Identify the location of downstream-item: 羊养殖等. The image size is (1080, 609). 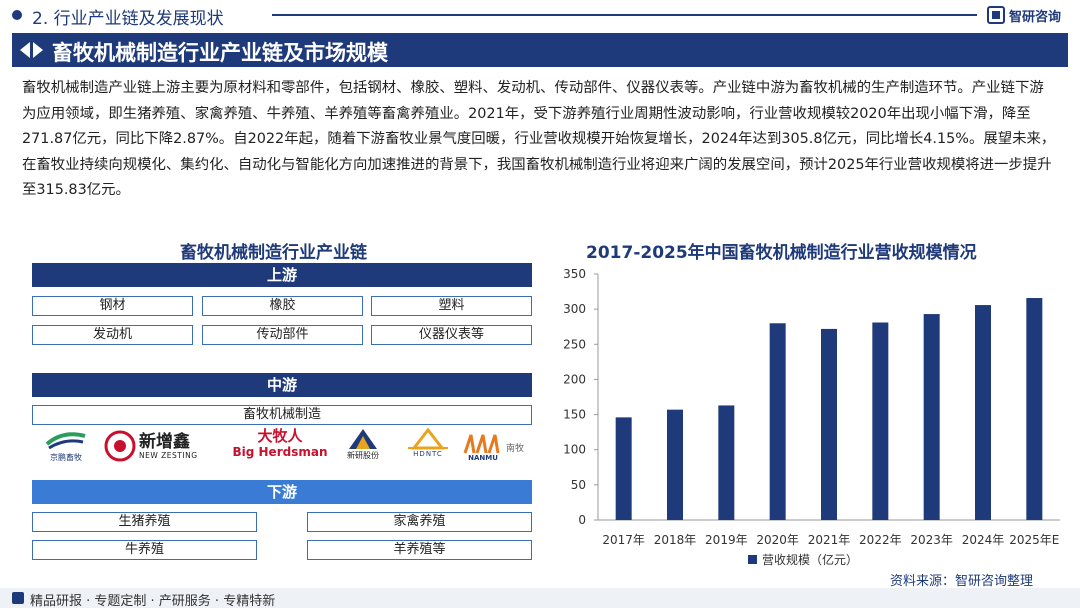
(419, 550).